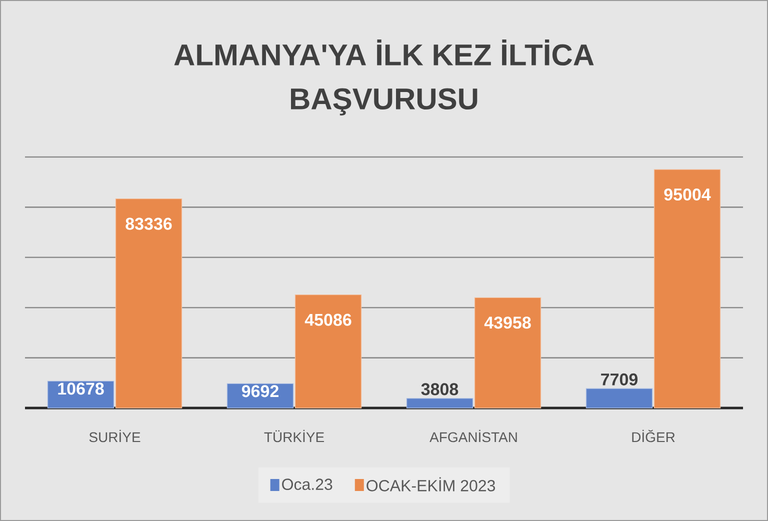  What do you see at coordinates (619, 379) in the screenshot?
I see `data-label: 7709` at bounding box center [619, 379].